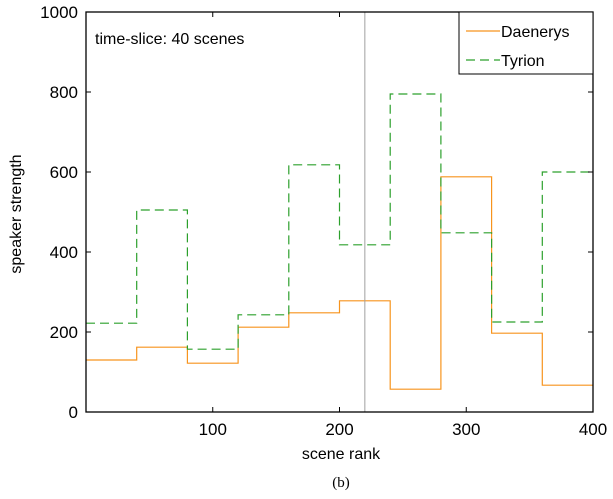  I want to click on annotation-text: time-slice: 40 scenes, so click(169, 39).